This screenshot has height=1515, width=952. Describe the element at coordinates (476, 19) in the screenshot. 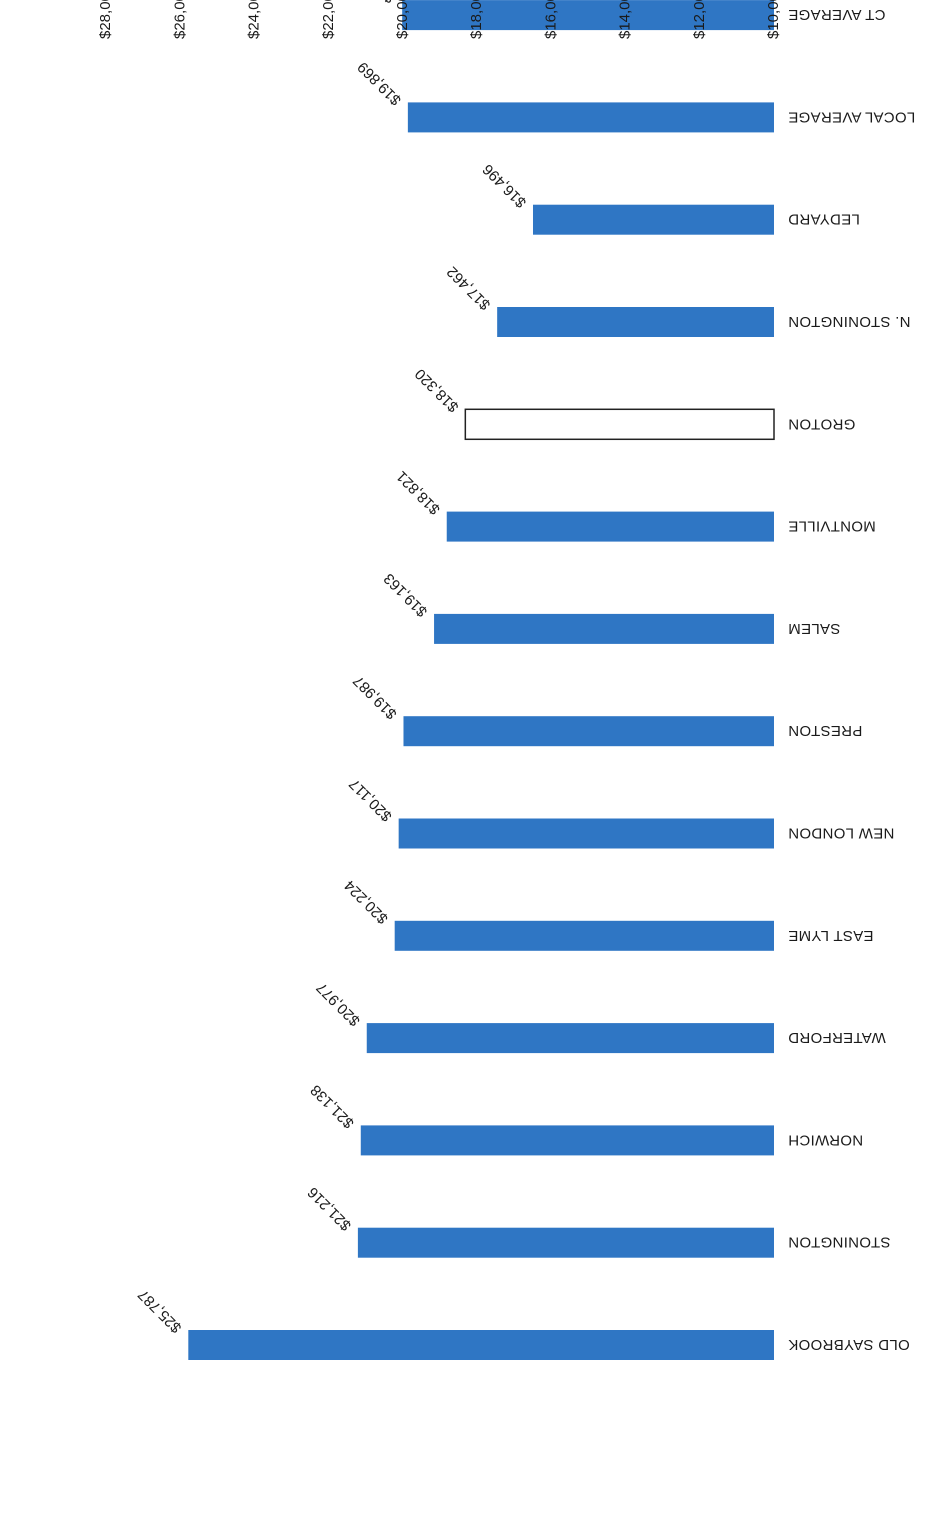

I see `x-tick-label: $18,000` at that location.